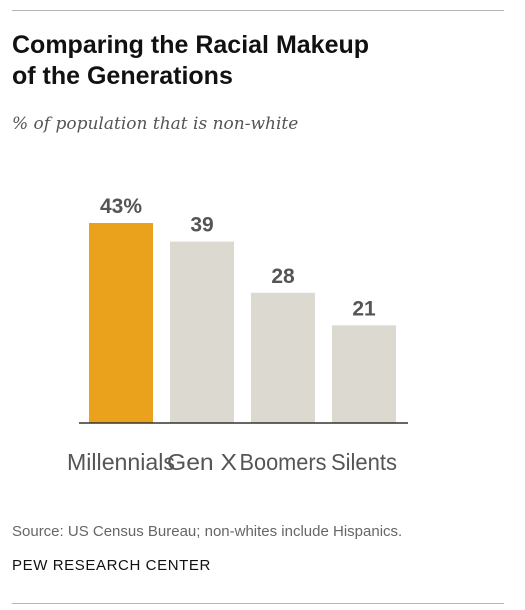  I want to click on bar-silents, so click(364, 374).